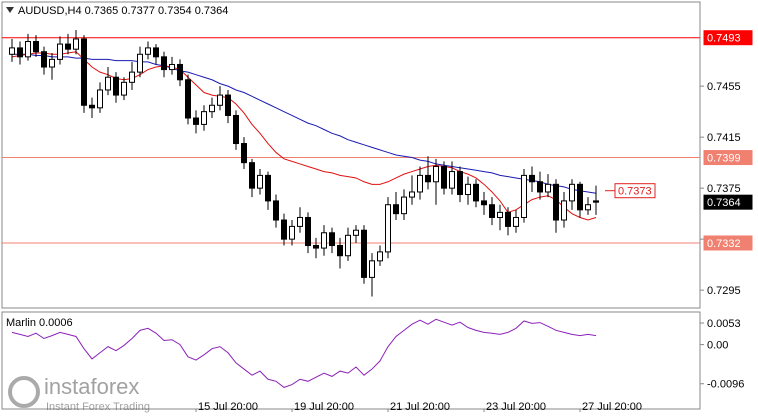  What do you see at coordinates (24, 392) in the screenshot?
I see `logo-icon` at bounding box center [24, 392].